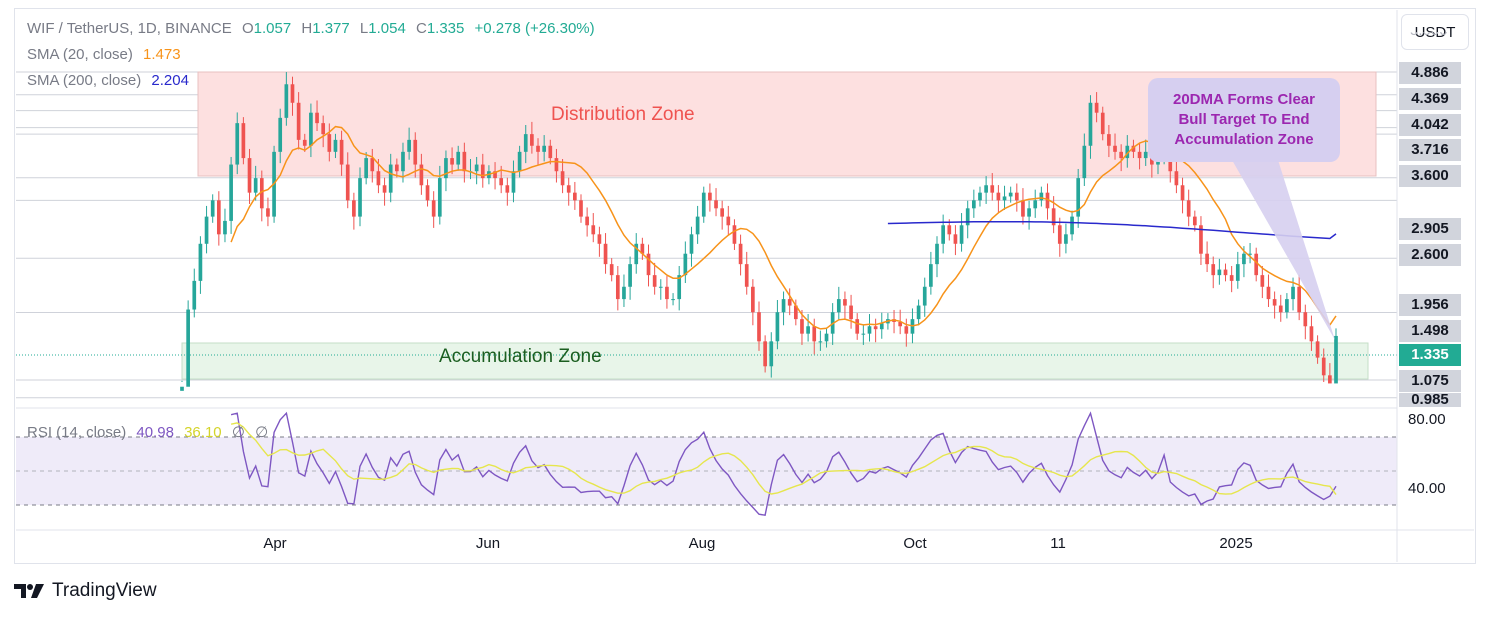  Describe the element at coordinates (85, 591) in the screenshot. I see `tradingview-logo: TradingView` at that location.